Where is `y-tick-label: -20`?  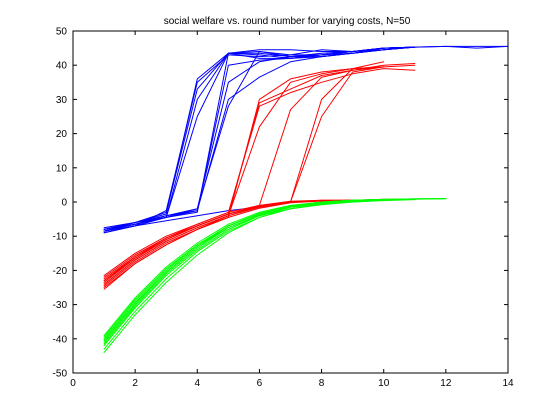
y-tick-label: -20 is located at coordinates (60, 271).